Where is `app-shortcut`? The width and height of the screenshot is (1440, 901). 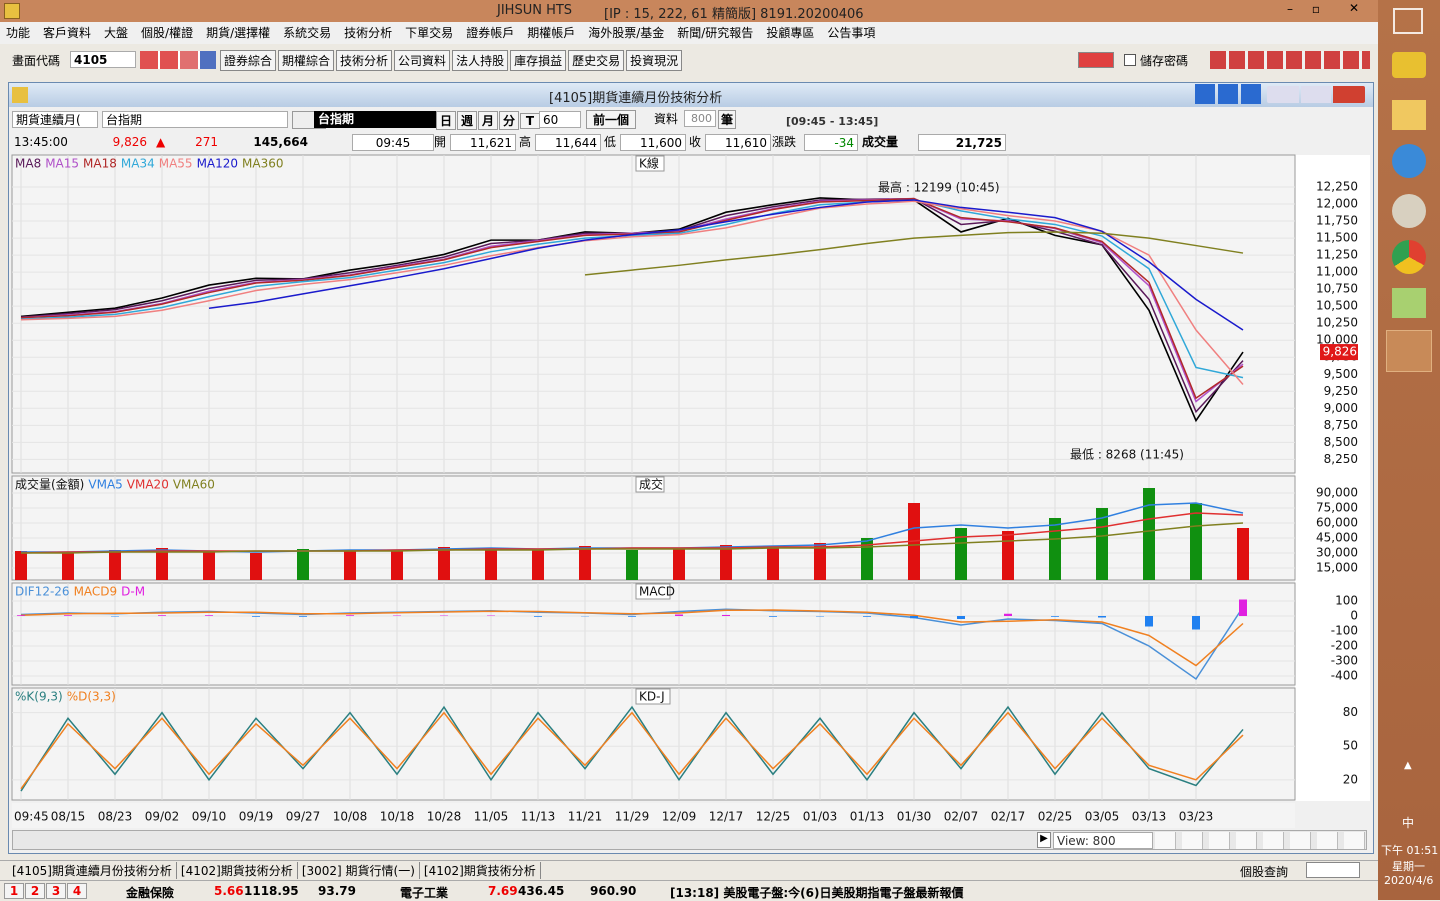 app-shortcut is located at coordinates (1409, 65).